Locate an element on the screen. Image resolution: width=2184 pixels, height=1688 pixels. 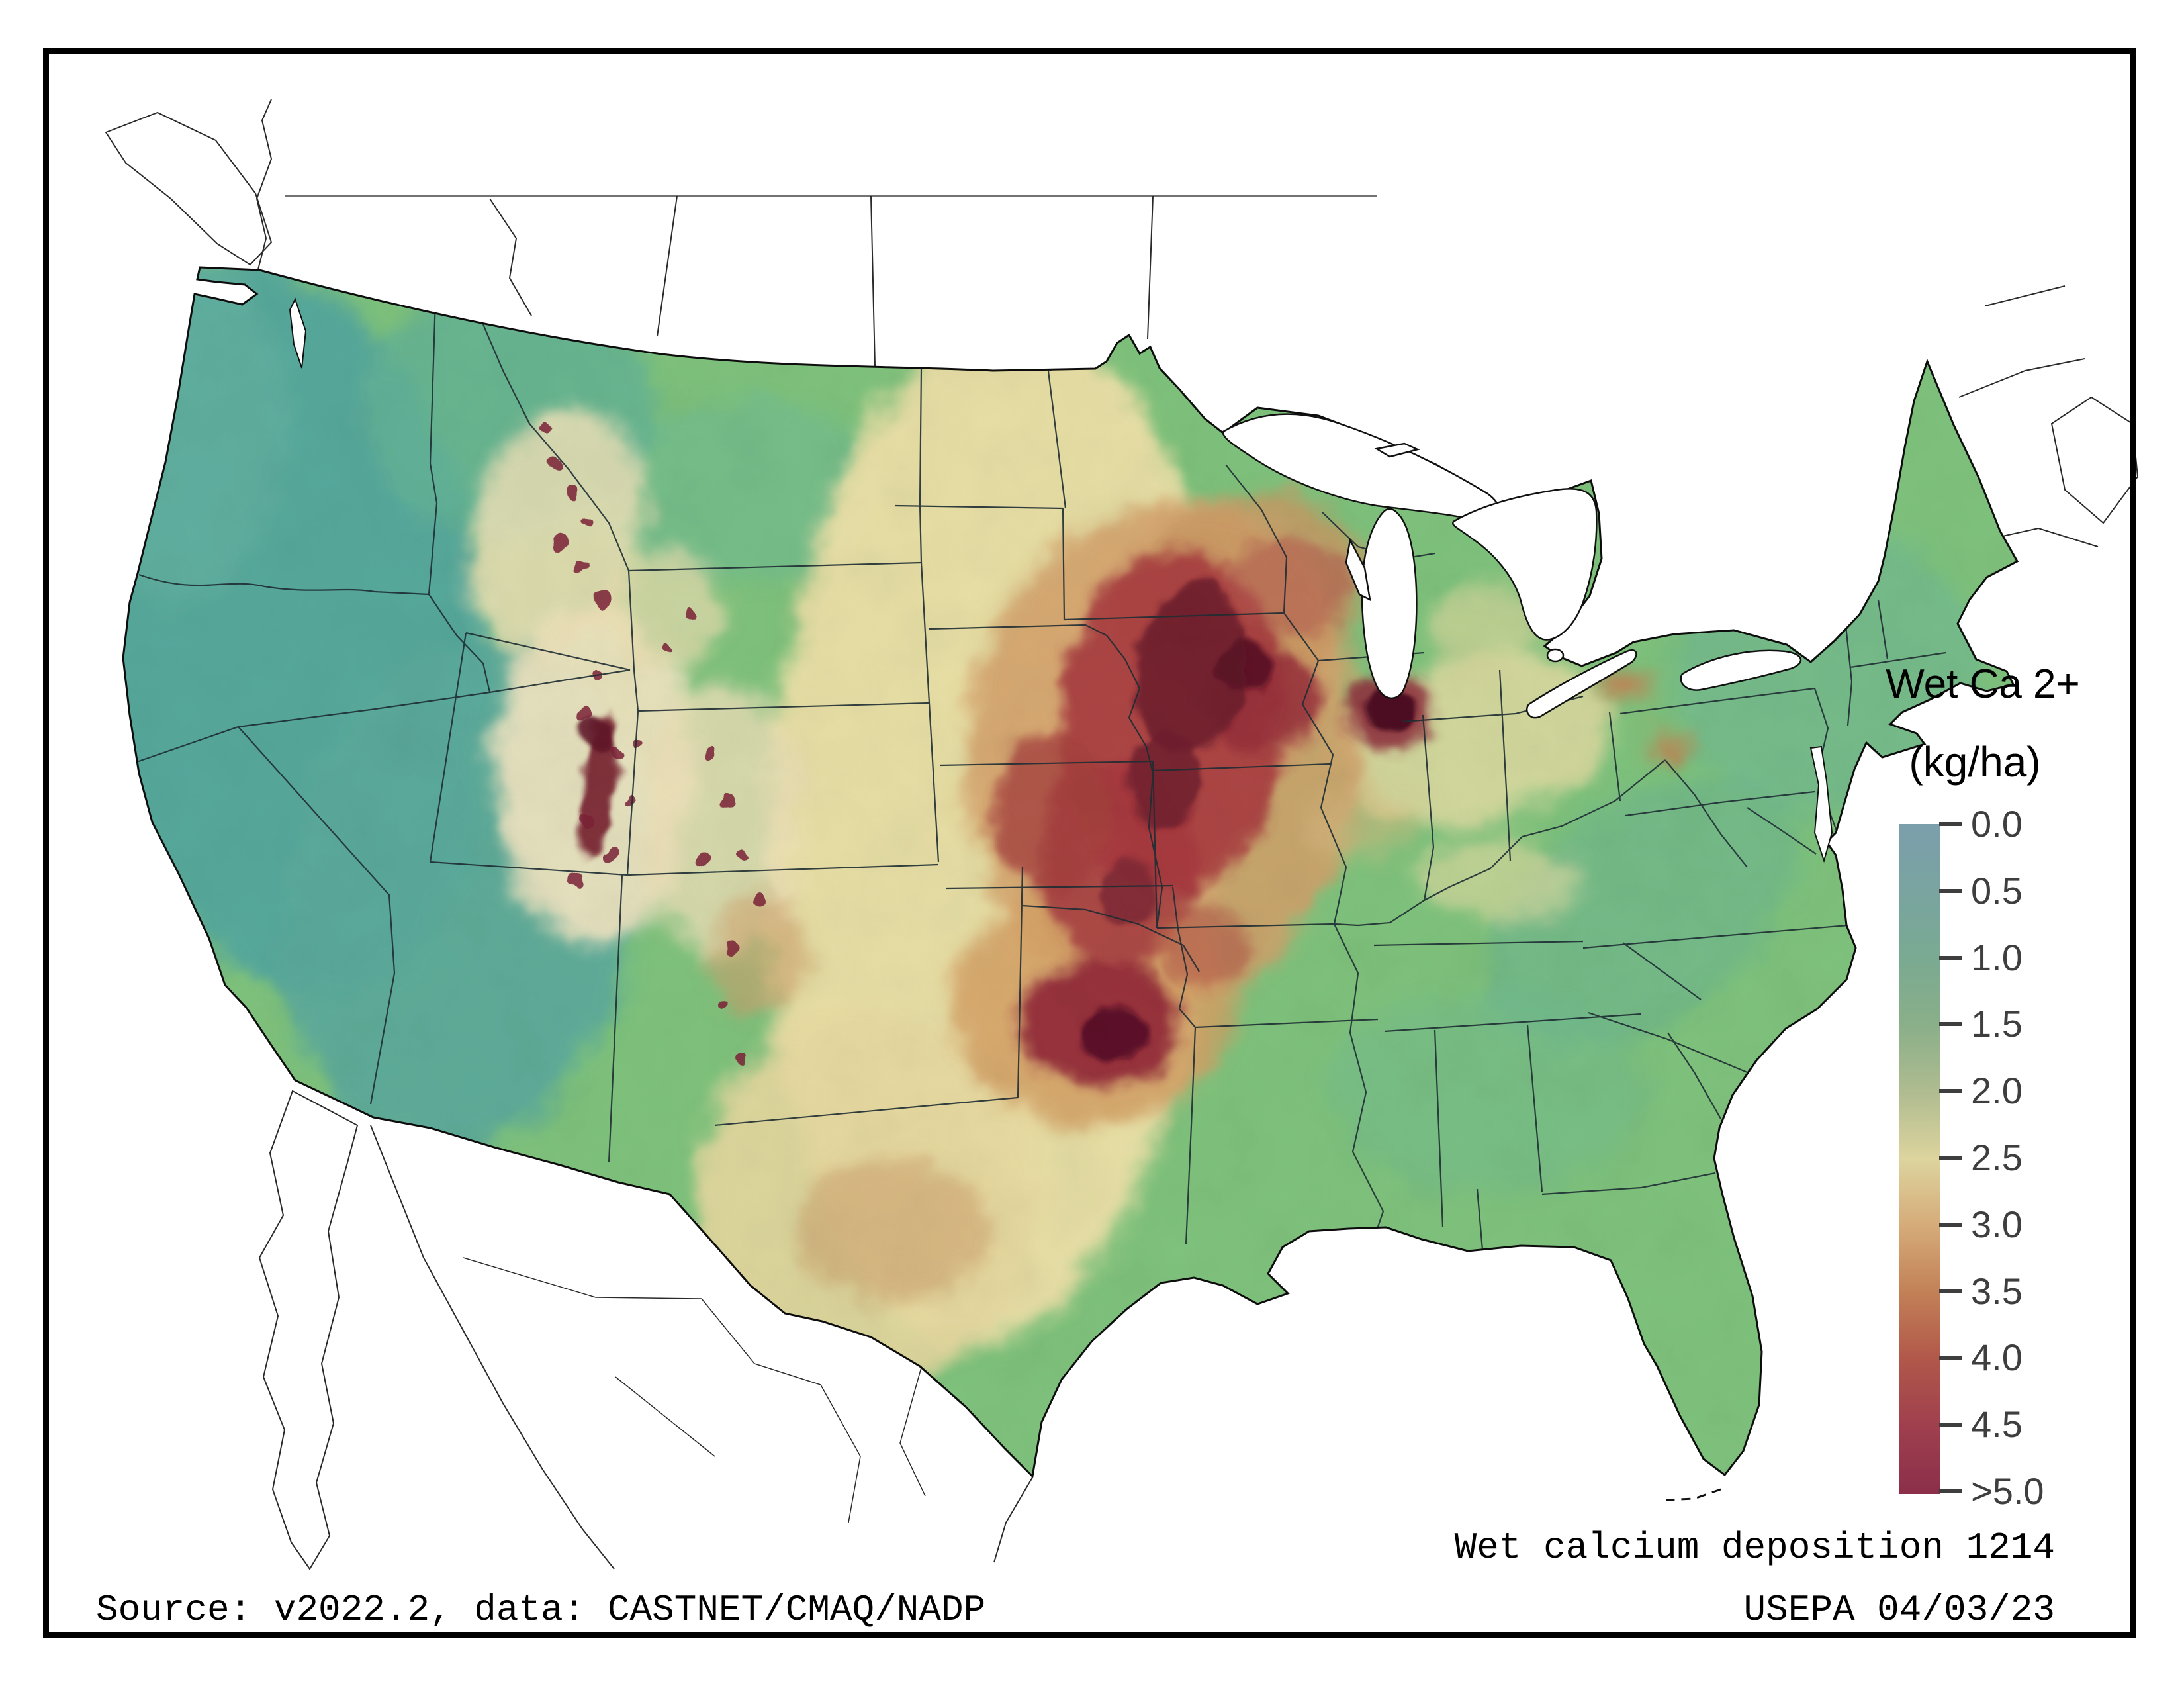
mexico-west-coast is located at coordinates (493, 1347).